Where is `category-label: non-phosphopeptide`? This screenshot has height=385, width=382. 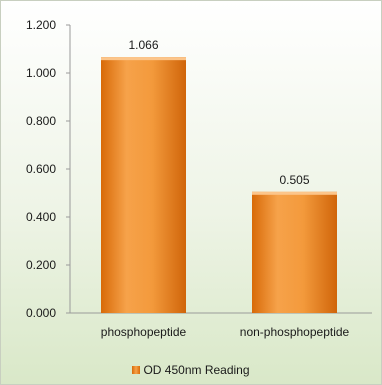 category-label: non-phosphopeptide is located at coordinates (295, 332).